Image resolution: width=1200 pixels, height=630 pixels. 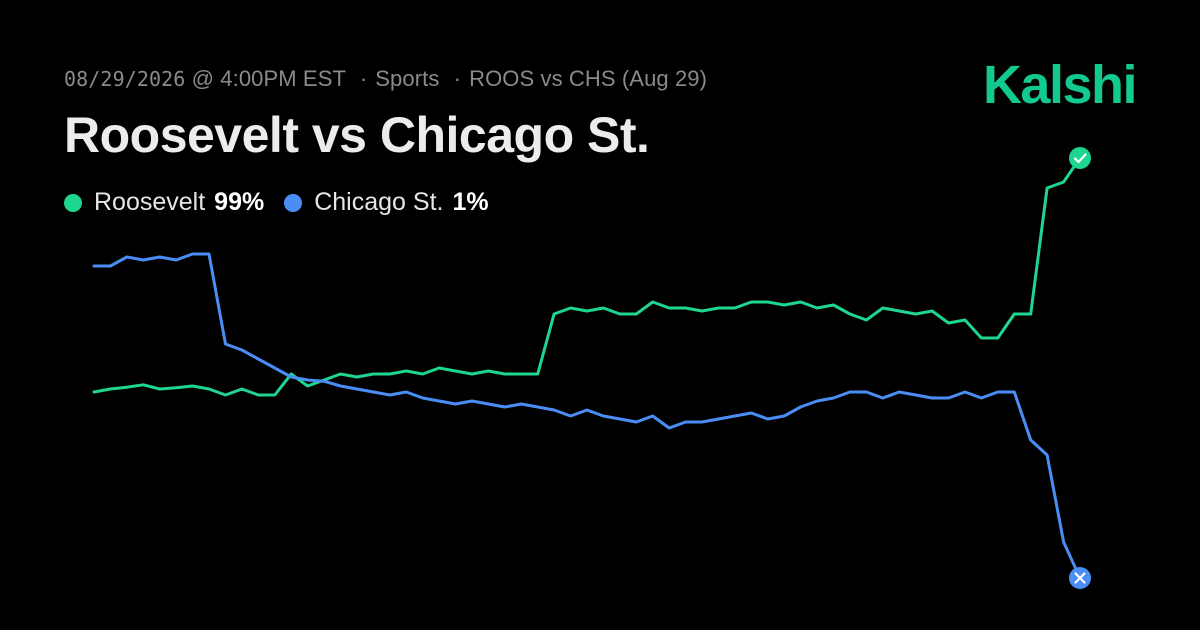 I want to click on chart-legend: Roosevelt 99% Chicago St. 1%, so click(x=286, y=202).